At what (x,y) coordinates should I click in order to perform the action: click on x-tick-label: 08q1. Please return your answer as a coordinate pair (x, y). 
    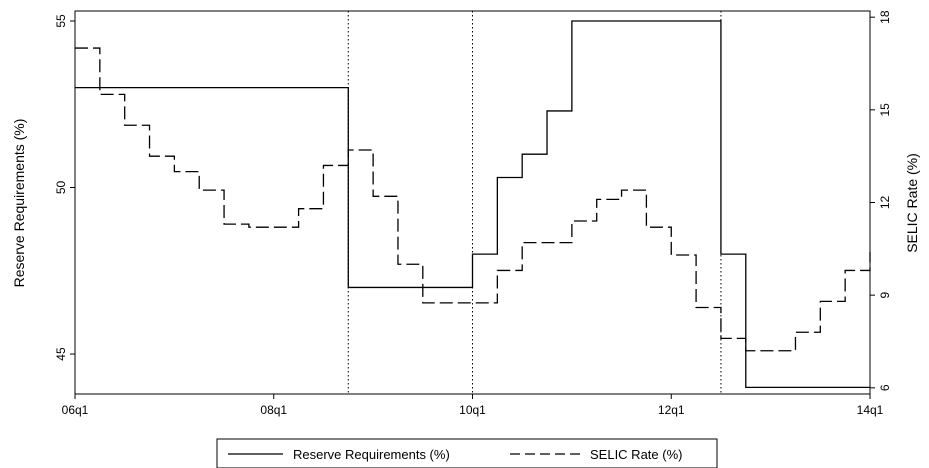
    Looking at the image, I should click on (273, 410).